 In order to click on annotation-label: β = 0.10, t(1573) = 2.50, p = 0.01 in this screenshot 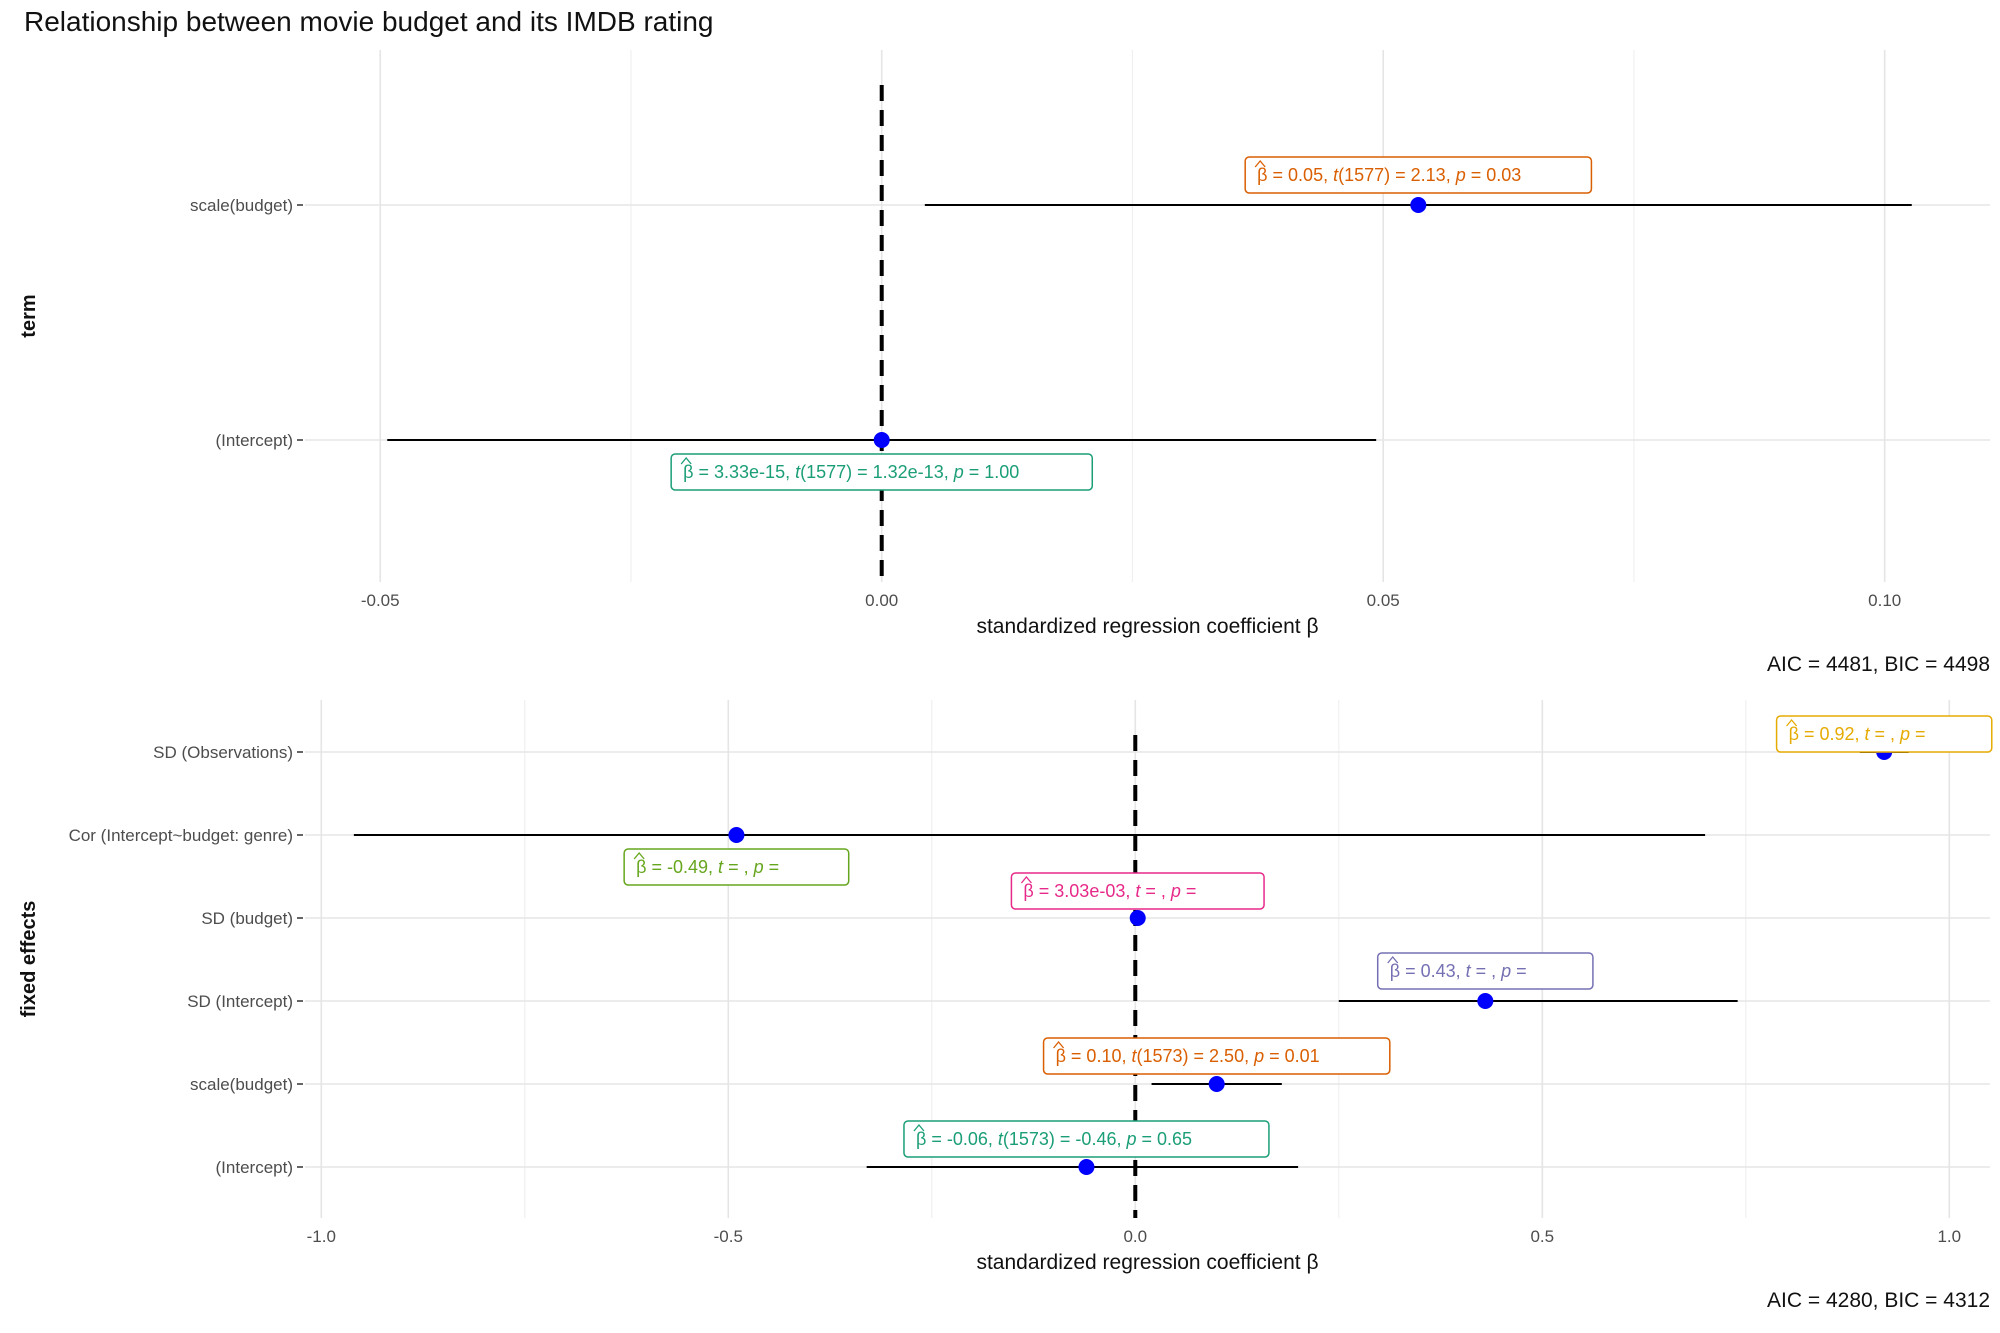, I will do `click(1188, 1056)`.